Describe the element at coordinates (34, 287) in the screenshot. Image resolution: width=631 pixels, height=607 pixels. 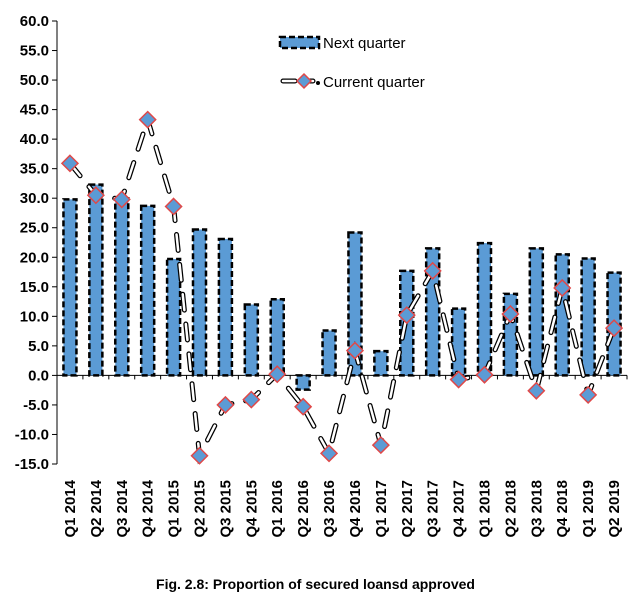
I see `y-tick-label: 15.0` at that location.